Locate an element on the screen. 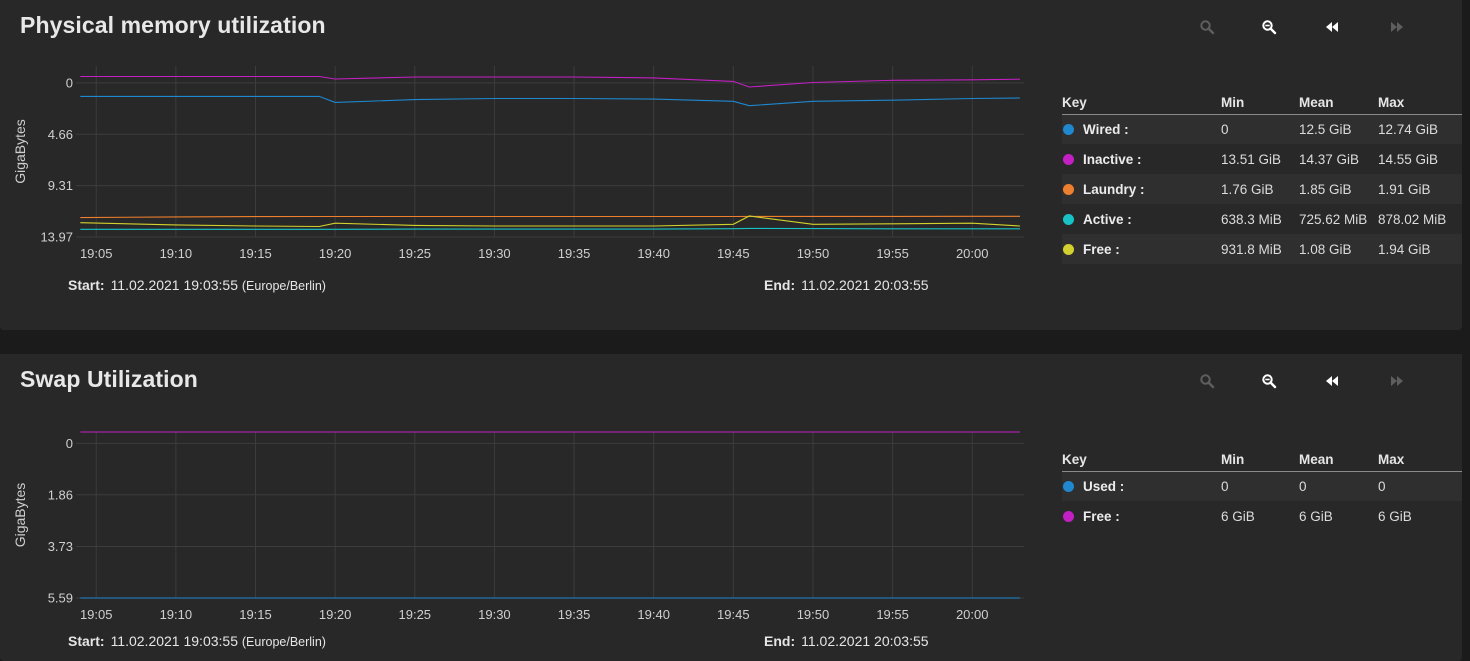 The image size is (1470, 661). chart-toolbar is located at coordinates (1310, 28).